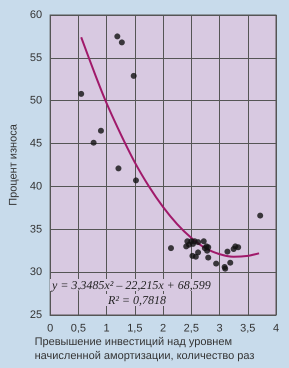  I want to click on x-tick-label: 0, so click(50, 328).